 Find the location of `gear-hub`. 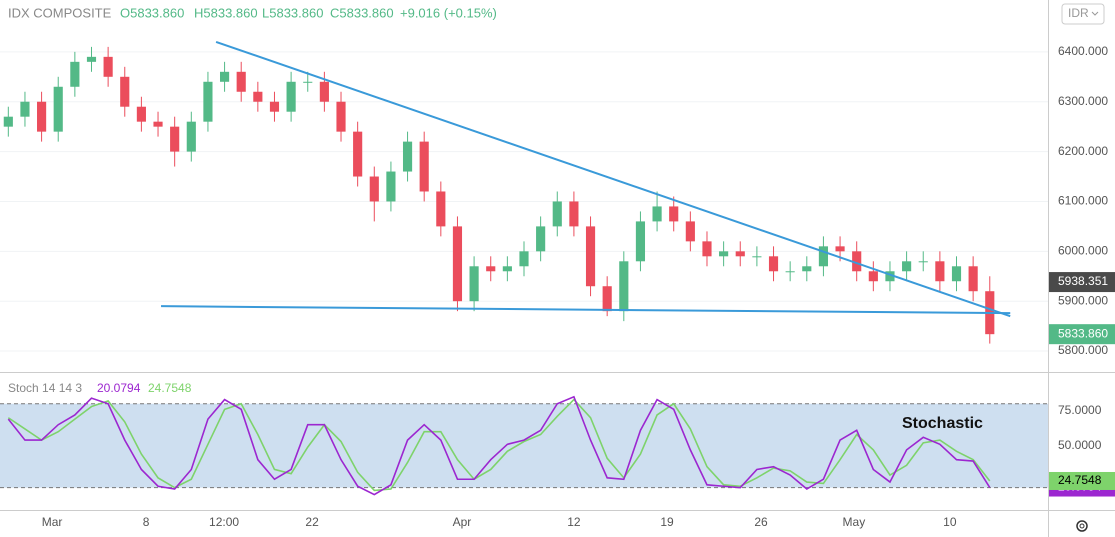

gear-hub is located at coordinates (1082, 526).